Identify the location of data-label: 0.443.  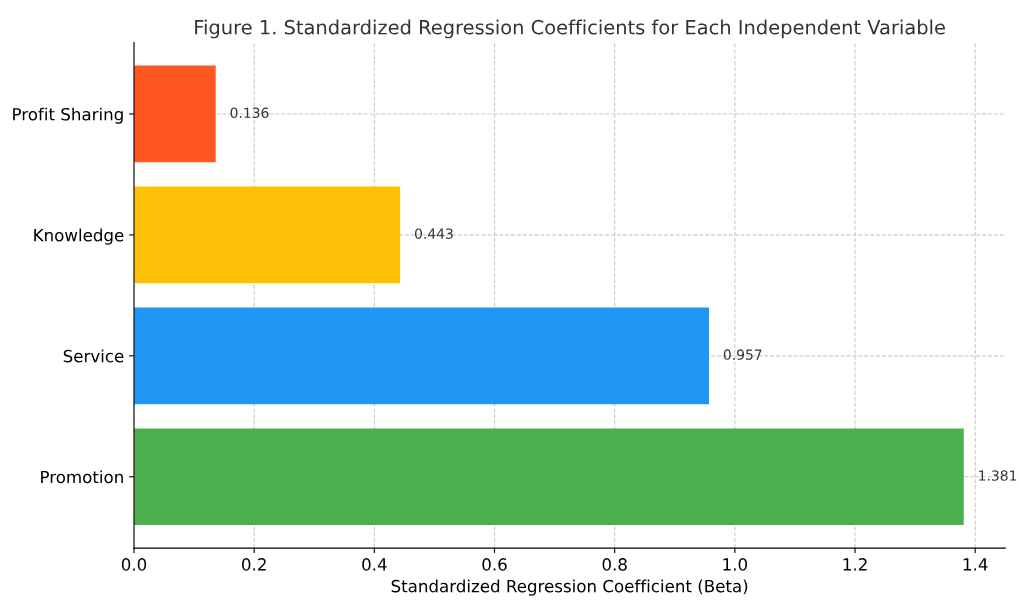
(433, 233).